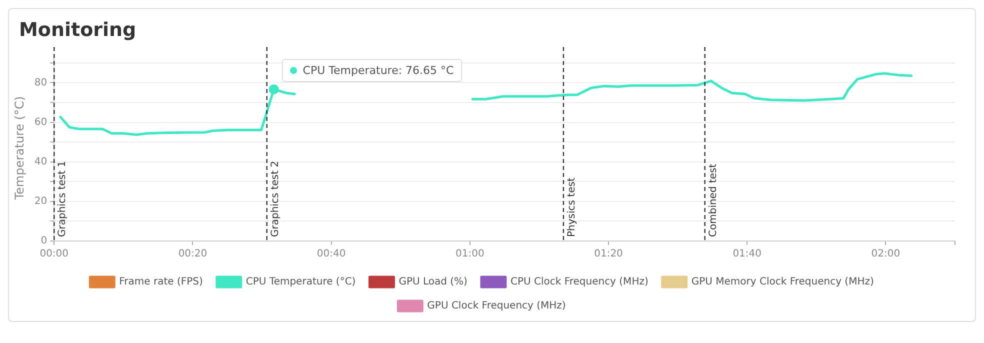 The height and width of the screenshot is (343, 984). Describe the element at coordinates (44, 241) in the screenshot. I see `y-tick-label: 0` at that location.